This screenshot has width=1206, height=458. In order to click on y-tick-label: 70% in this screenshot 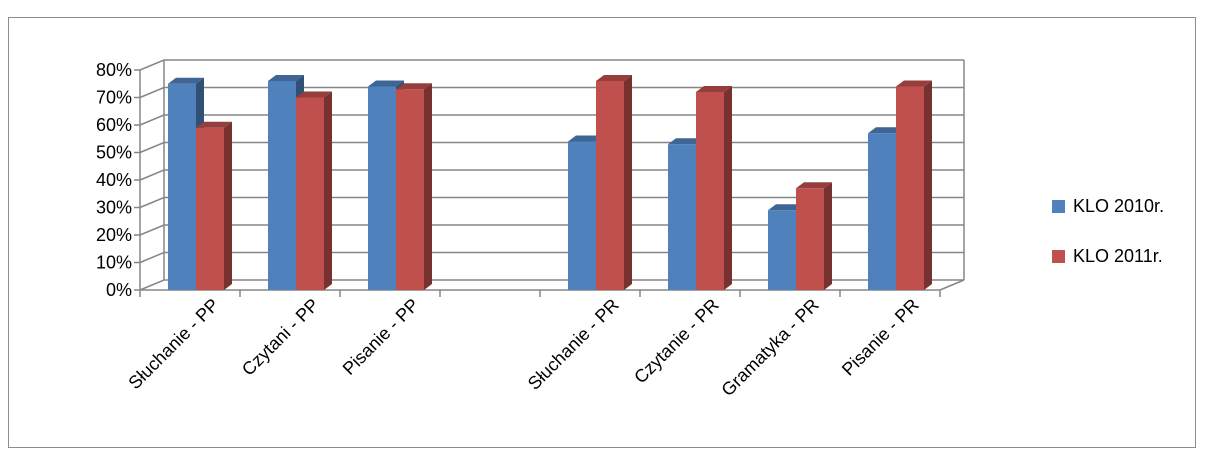, I will do `click(114, 98)`.